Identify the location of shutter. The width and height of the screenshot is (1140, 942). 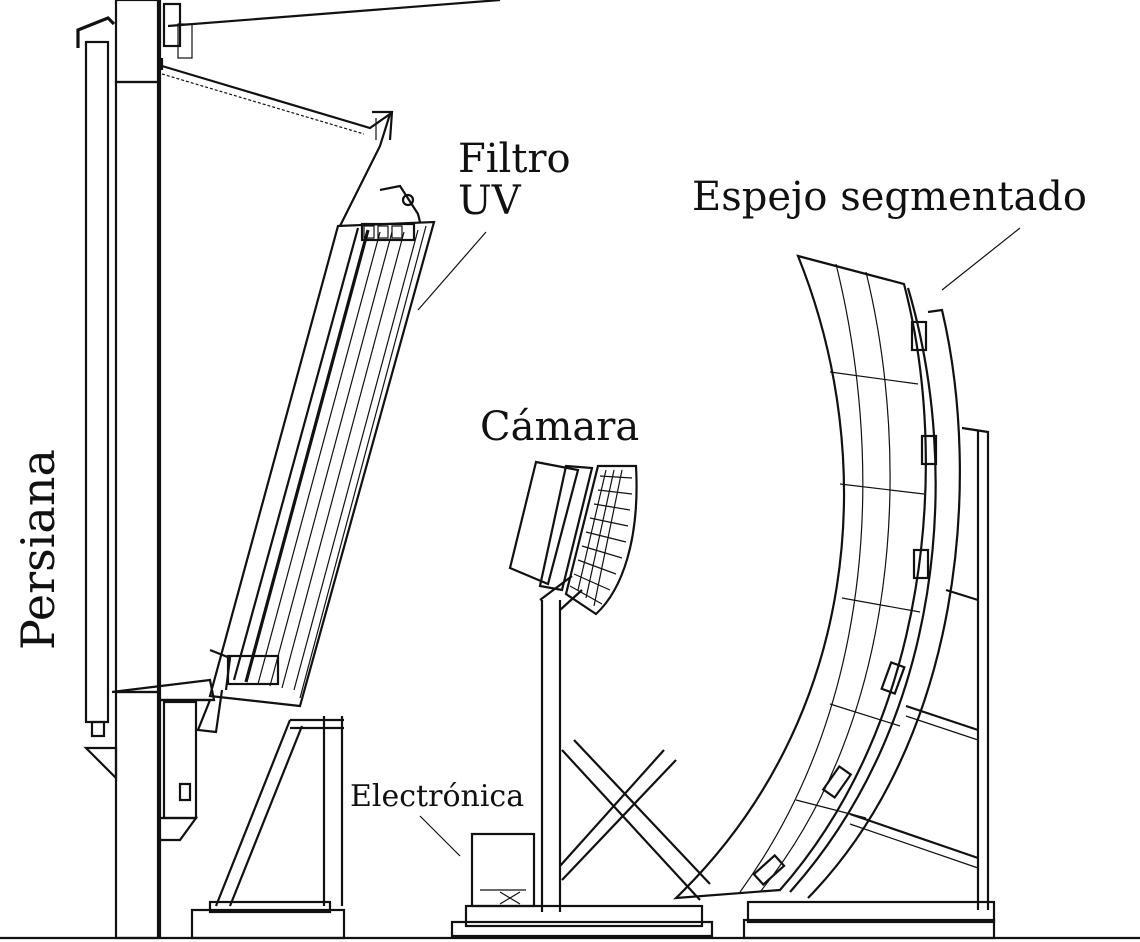
(97, 398).